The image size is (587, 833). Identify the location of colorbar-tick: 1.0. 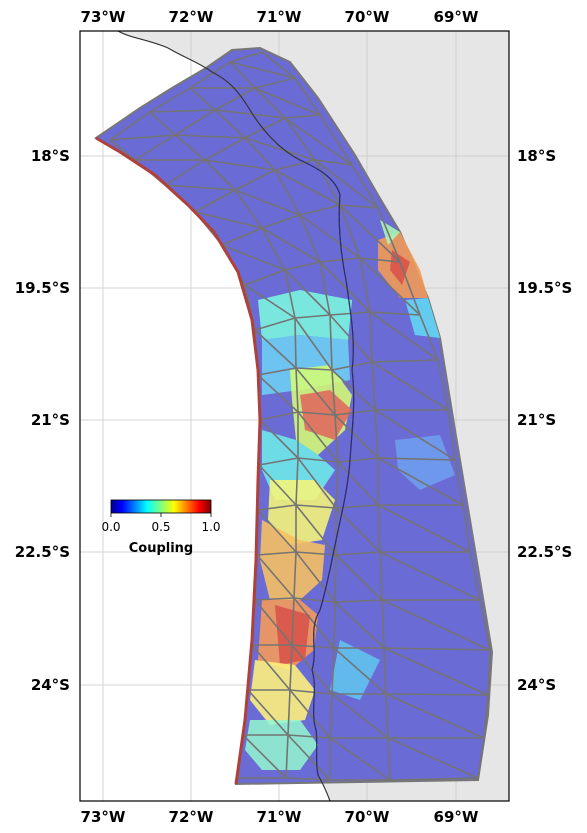
(210, 527).